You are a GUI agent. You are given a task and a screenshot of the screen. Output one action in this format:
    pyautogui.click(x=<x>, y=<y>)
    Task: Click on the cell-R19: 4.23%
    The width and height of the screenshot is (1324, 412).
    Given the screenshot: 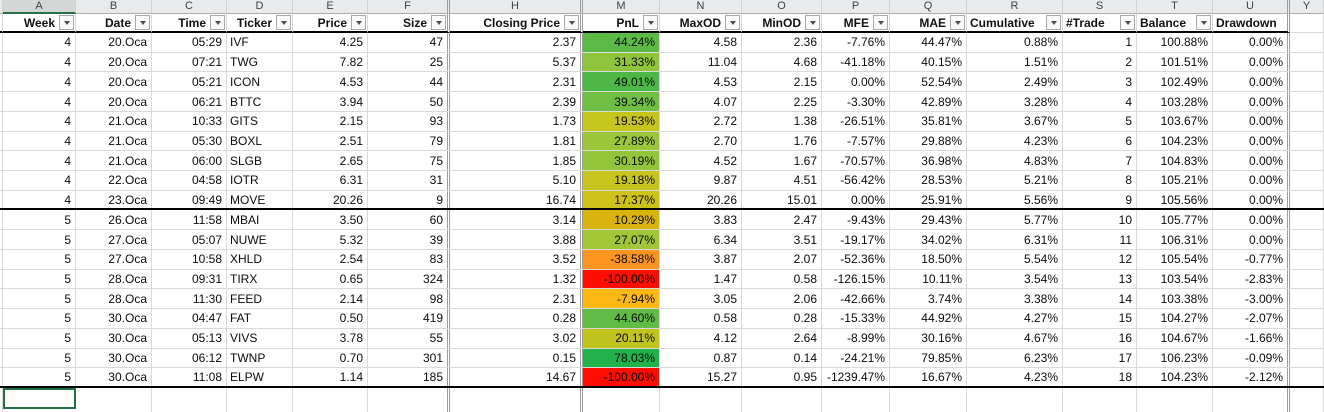 What is the action you would take?
    pyautogui.click(x=1015, y=377)
    